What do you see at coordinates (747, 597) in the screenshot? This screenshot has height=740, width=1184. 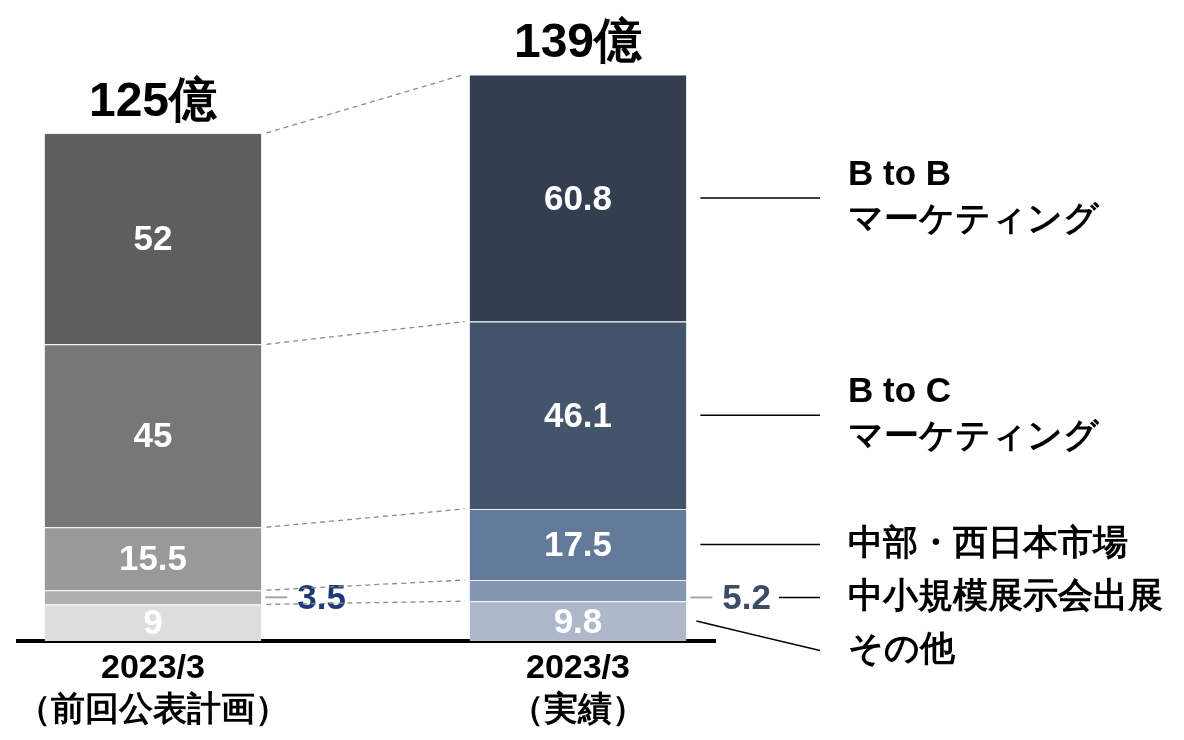 I see `data-label: 5.2` at bounding box center [747, 597].